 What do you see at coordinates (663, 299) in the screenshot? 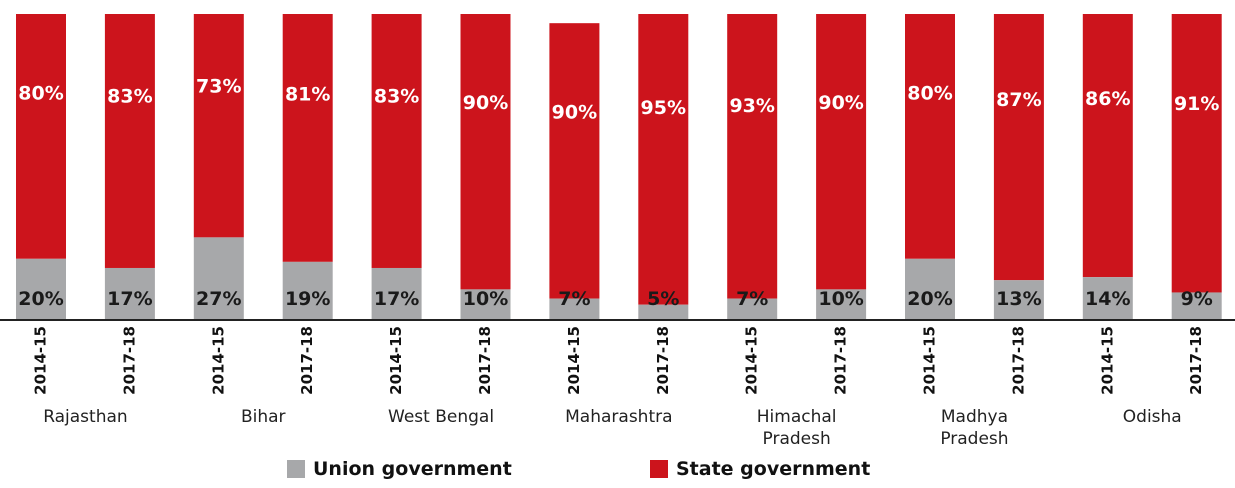
I see `union-value-label: 5%` at bounding box center [663, 299].